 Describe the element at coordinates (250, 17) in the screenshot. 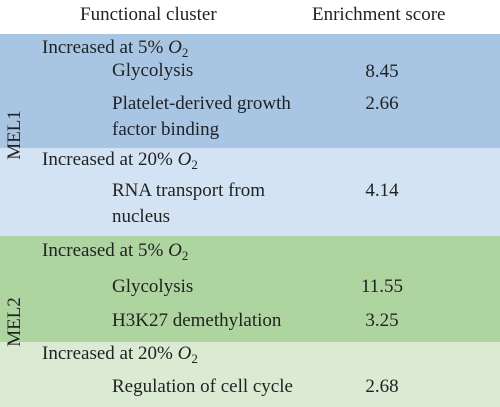

I see `table-header: Functional cluster Enrichment score` at that location.